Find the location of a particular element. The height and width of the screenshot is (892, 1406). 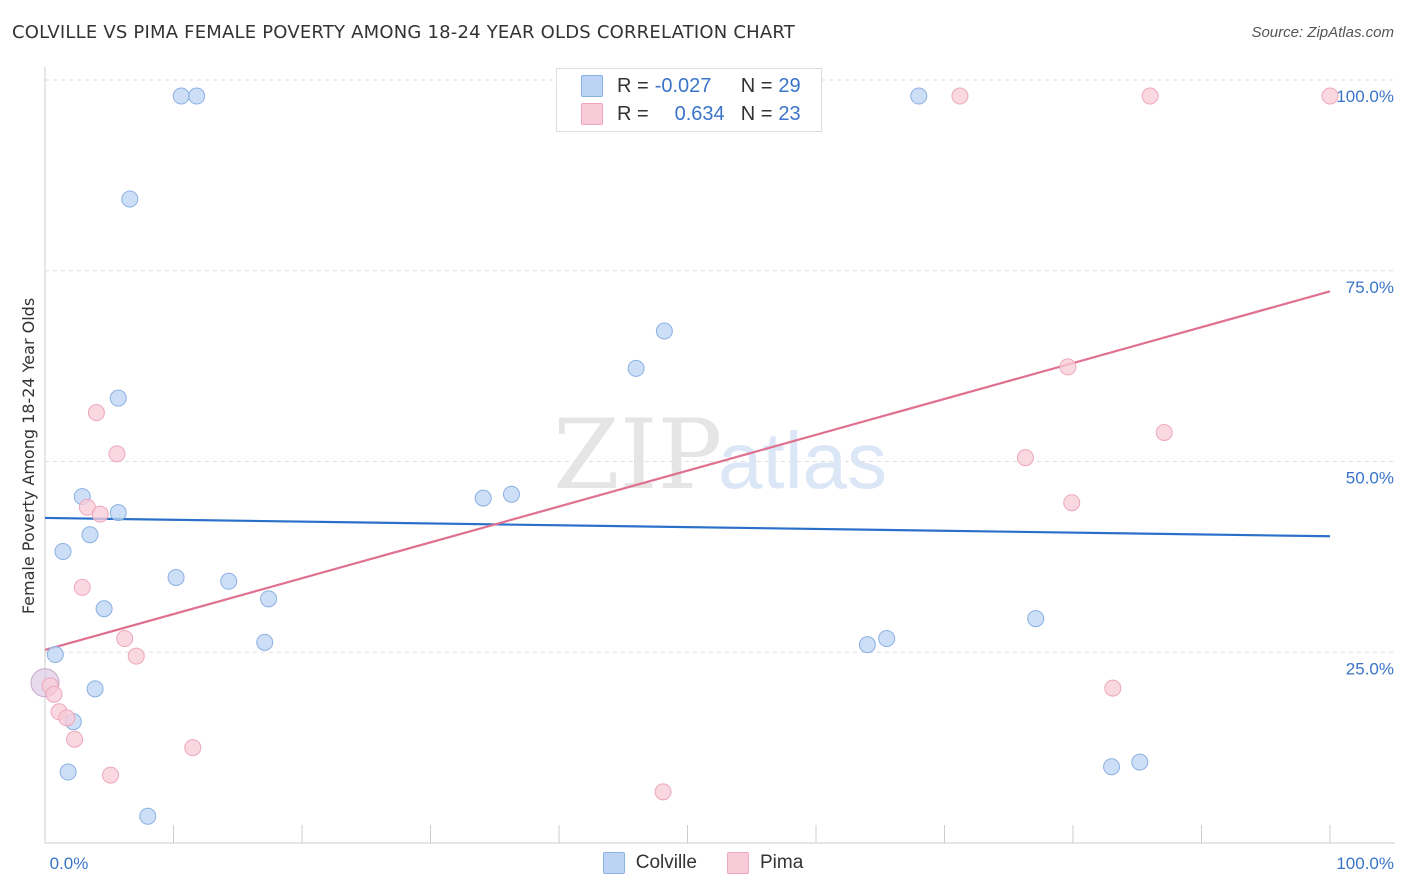

y-tick-label: 50.0% is located at coordinates (1370, 478).